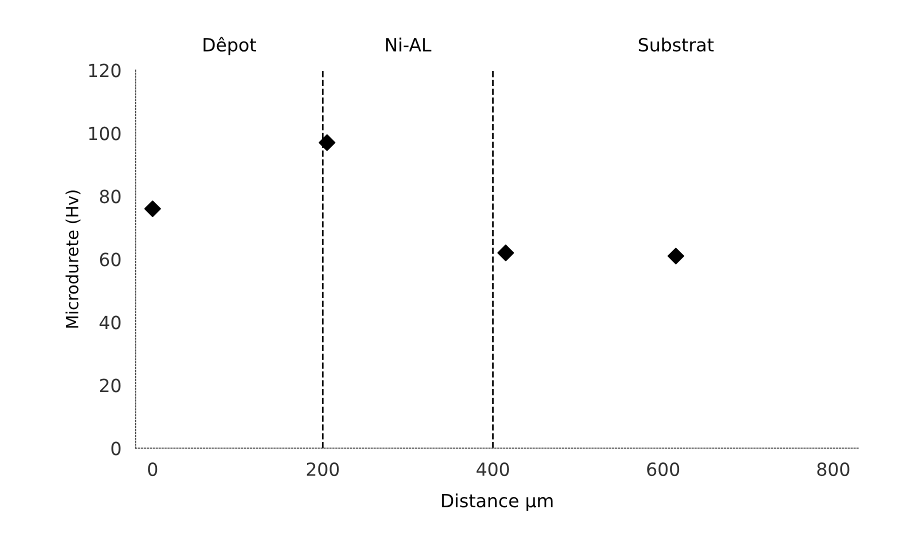  Describe the element at coordinates (116, 449) in the screenshot. I see `y-tick-label: 0` at that location.